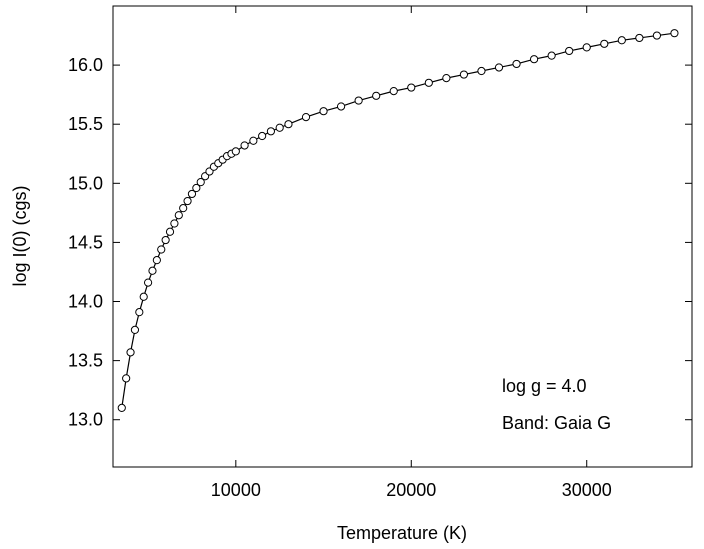 This screenshot has width=704, height=549. What do you see at coordinates (85, 361) in the screenshot?
I see `y-tick-label: 13.5` at bounding box center [85, 361].